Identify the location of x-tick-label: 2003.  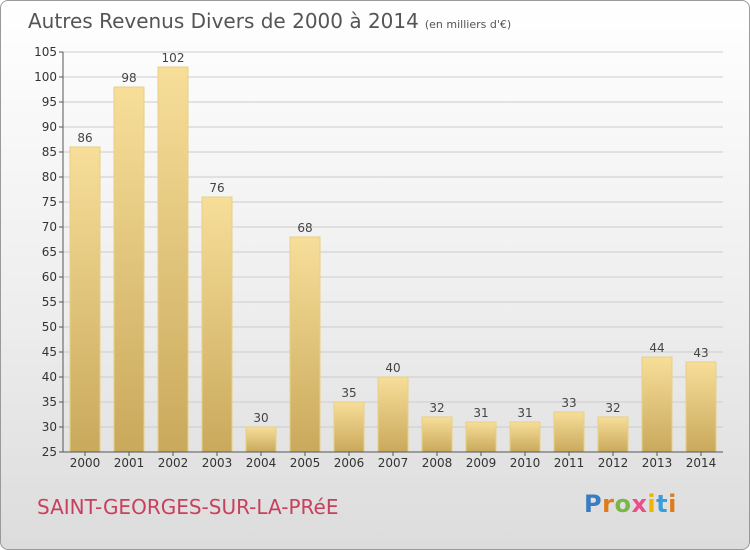
(217, 463).